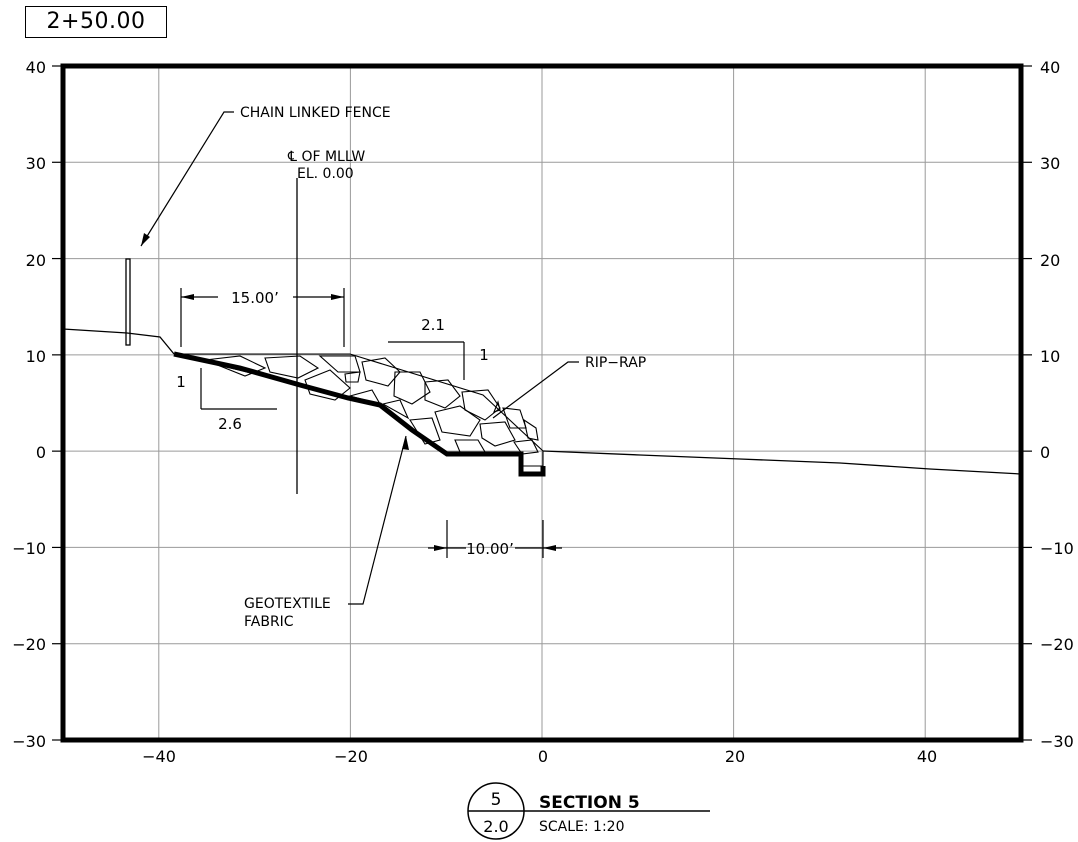  I want to click on section-scale: SCALE: 1:20, so click(582, 827).